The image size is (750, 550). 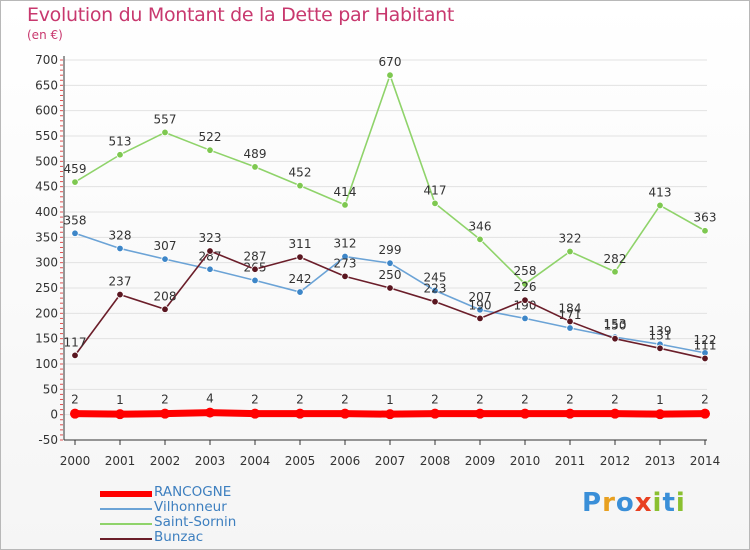 What do you see at coordinates (300, 461) in the screenshot?
I see `x-tick-label: 2005` at bounding box center [300, 461].